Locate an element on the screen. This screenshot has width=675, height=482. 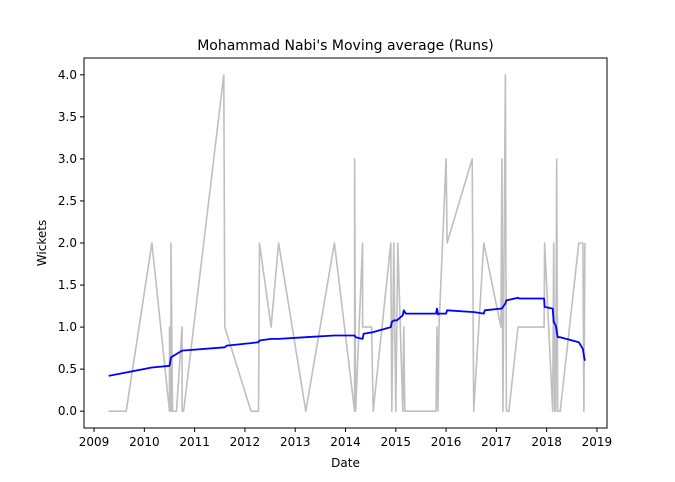
x-tick-label: 2017 is located at coordinates (496, 442).